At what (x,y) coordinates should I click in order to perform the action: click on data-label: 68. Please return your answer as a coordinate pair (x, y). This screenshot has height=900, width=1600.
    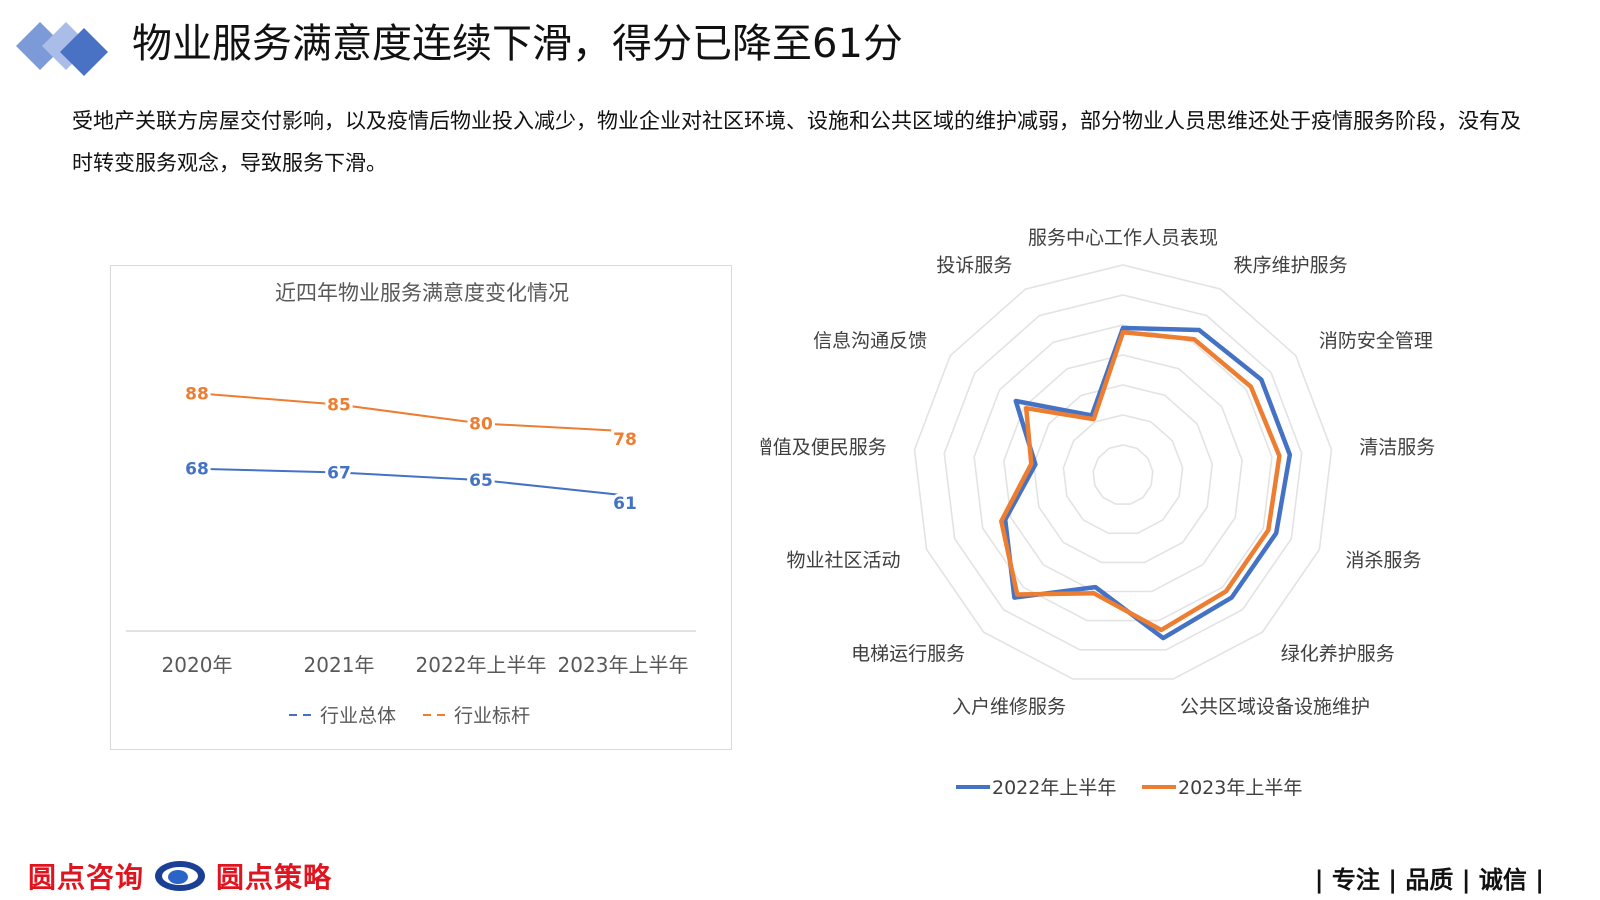
    Looking at the image, I should click on (197, 470).